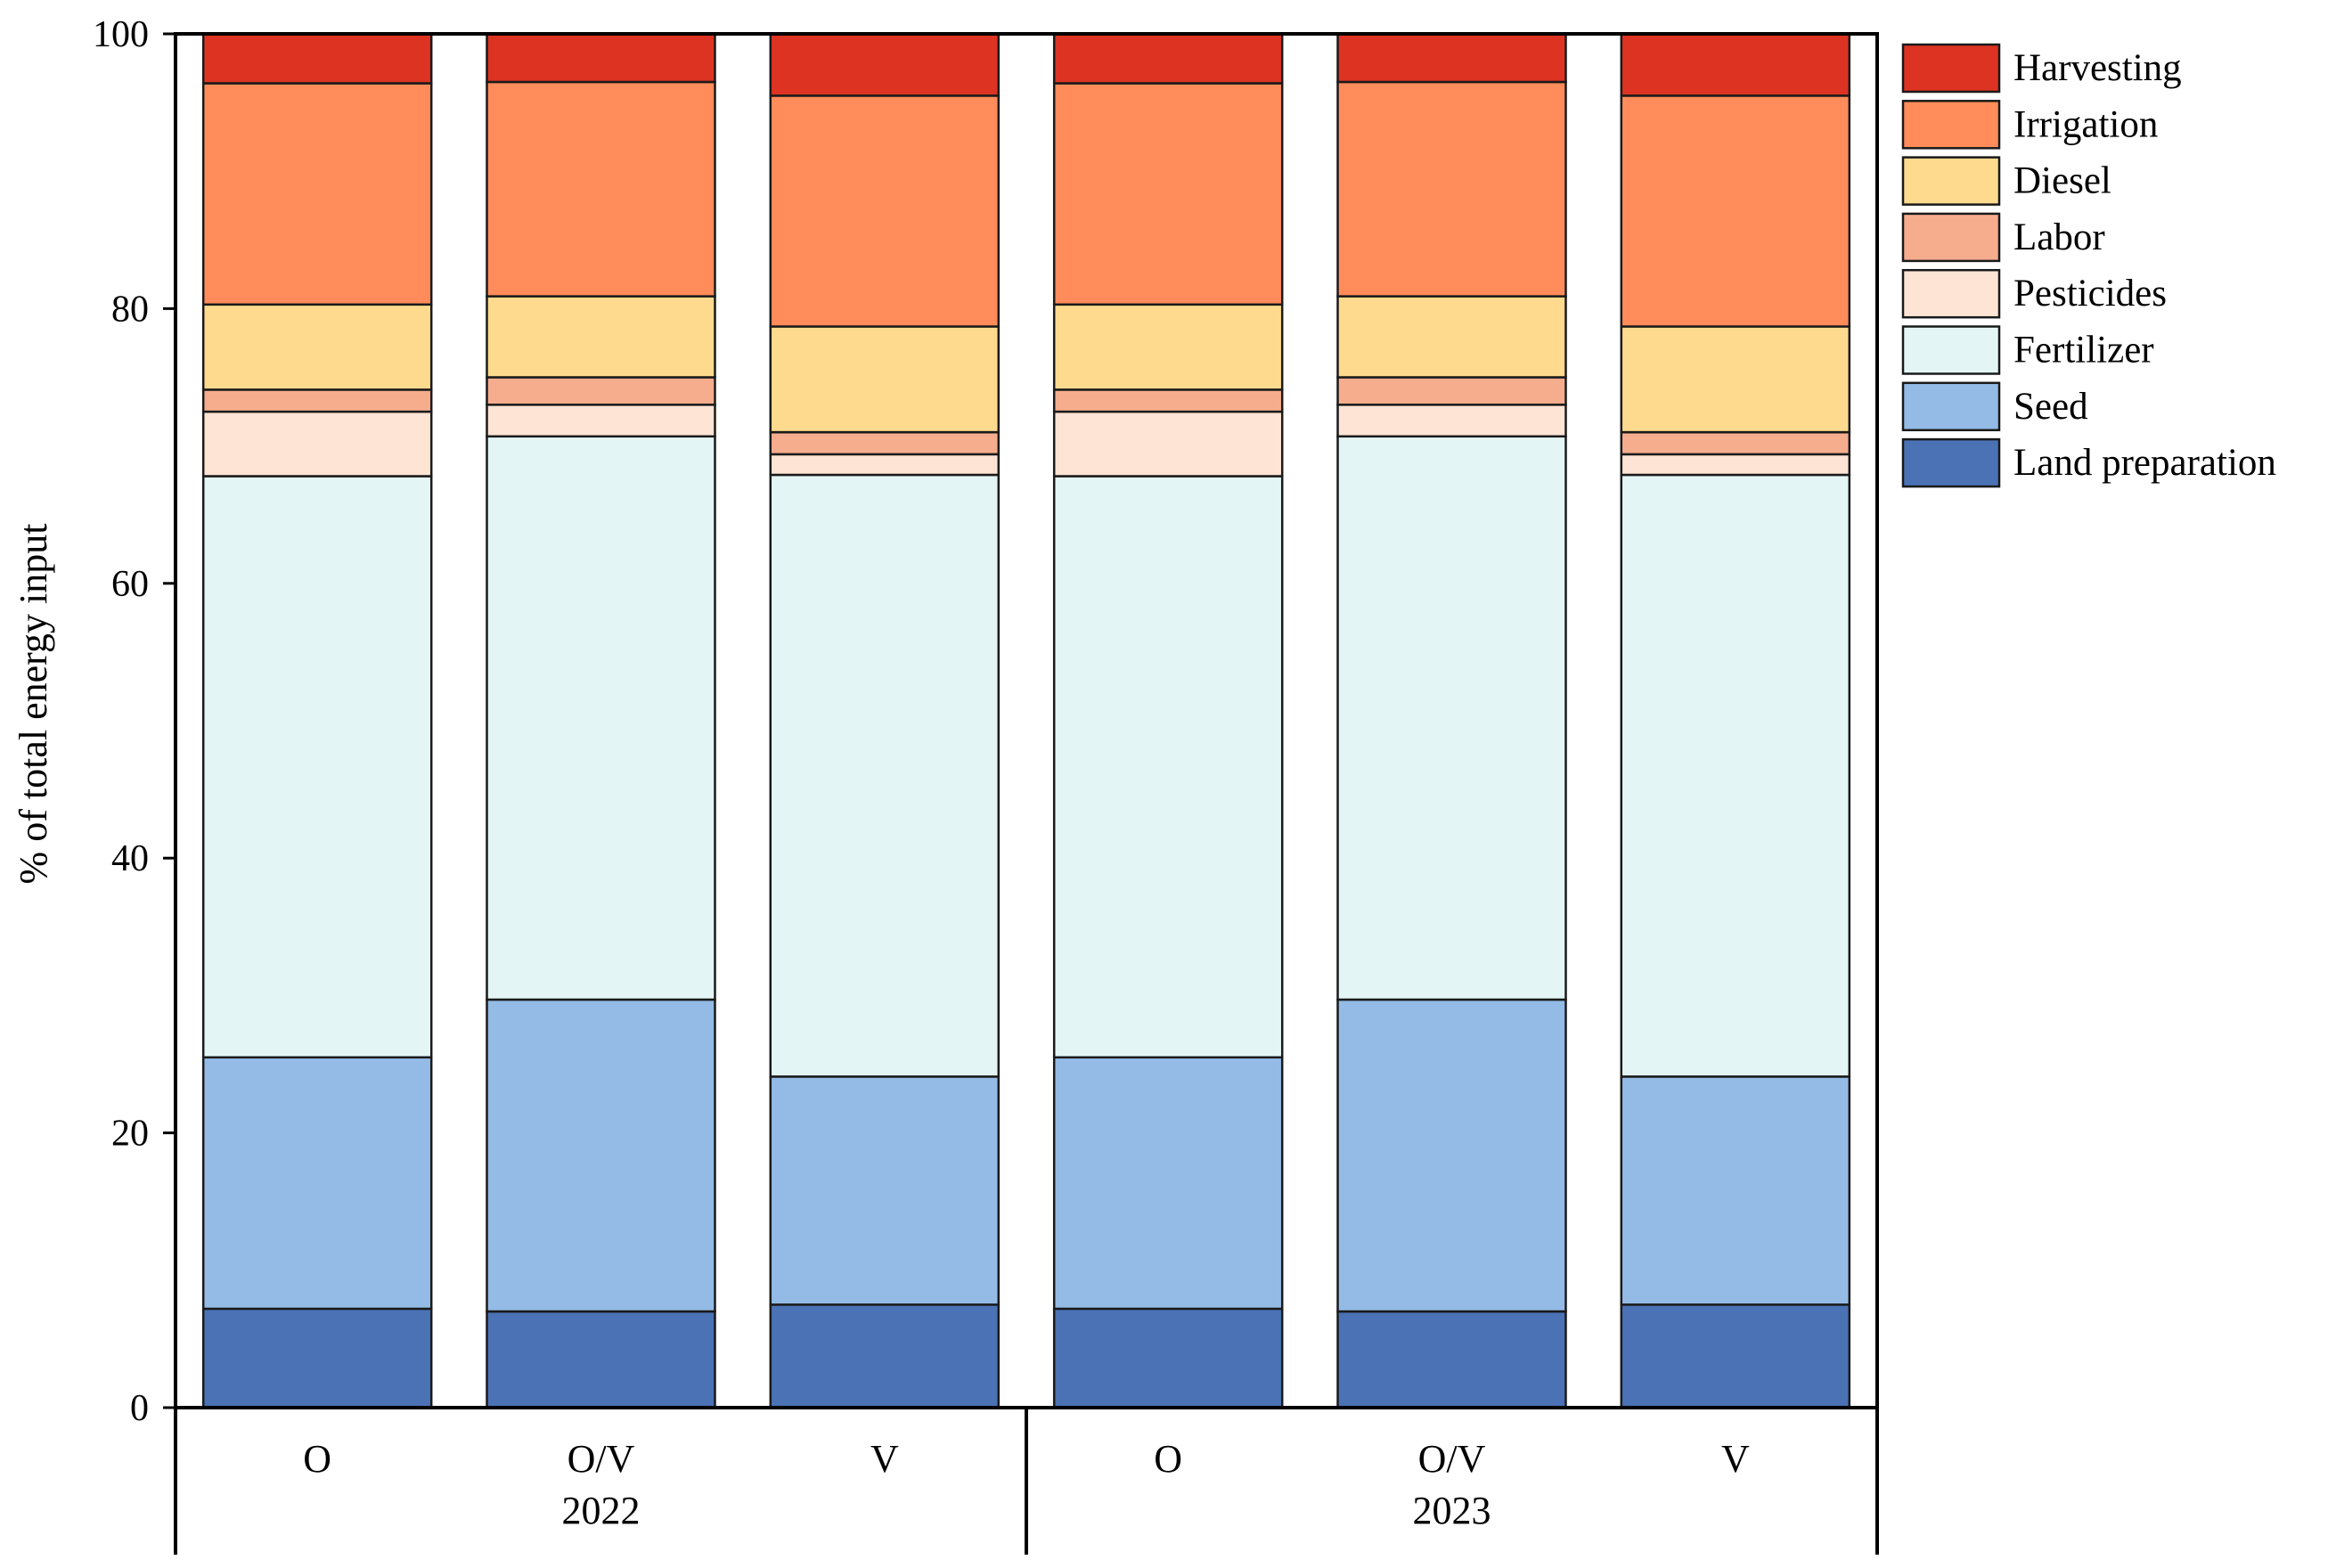  What do you see at coordinates (2083, 351) in the screenshot?
I see `legend-label: Fertilizer` at bounding box center [2083, 351].